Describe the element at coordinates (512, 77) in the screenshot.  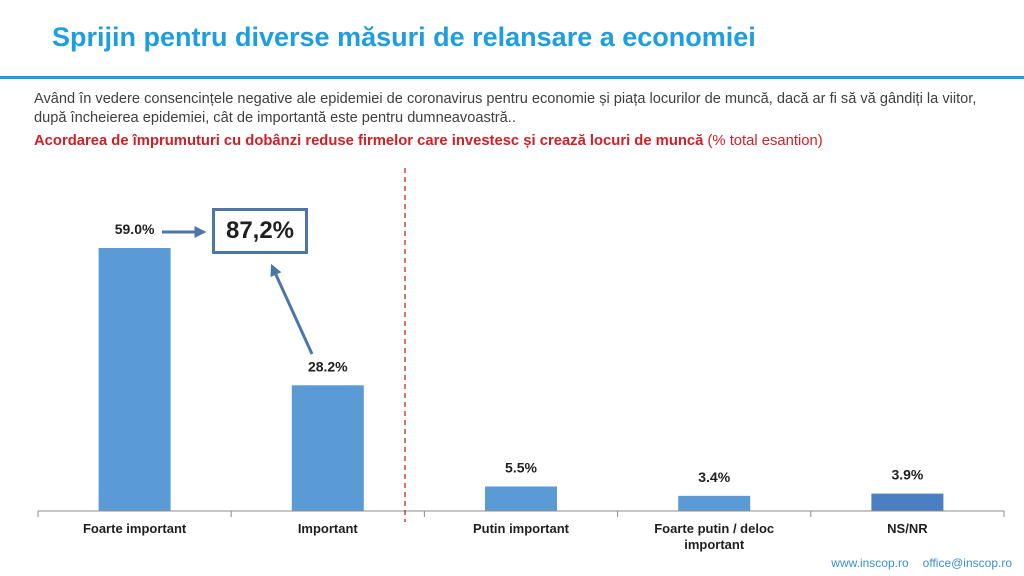
I see `title-underline` at that location.